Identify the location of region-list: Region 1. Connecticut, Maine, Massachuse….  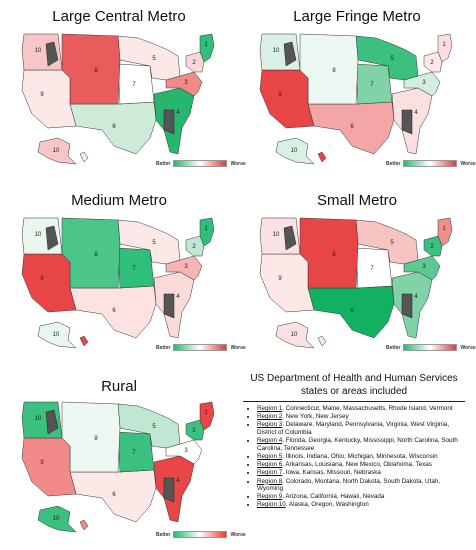
(354, 457).